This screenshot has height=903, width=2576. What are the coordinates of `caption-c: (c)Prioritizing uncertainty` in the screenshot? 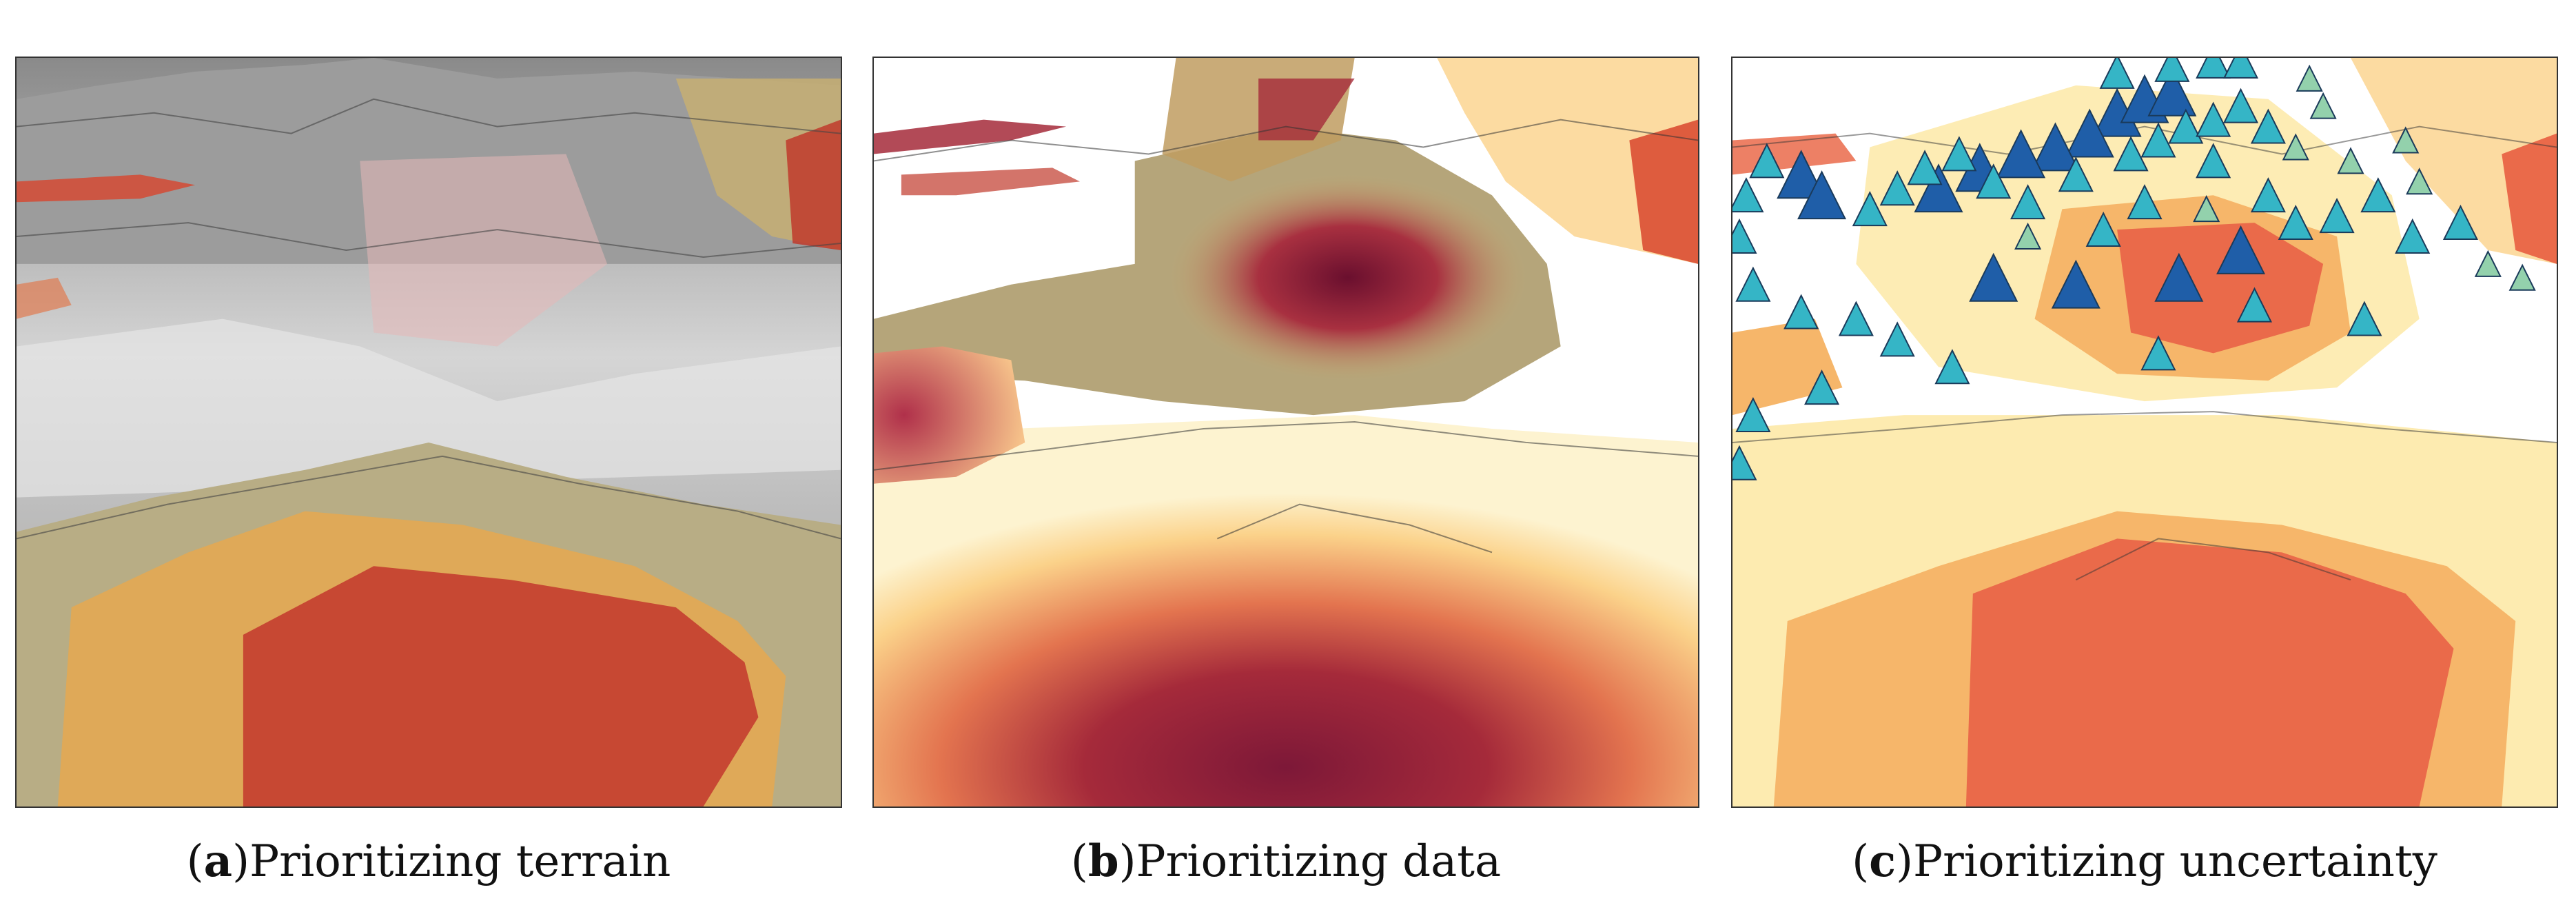 It's located at (2144, 861).